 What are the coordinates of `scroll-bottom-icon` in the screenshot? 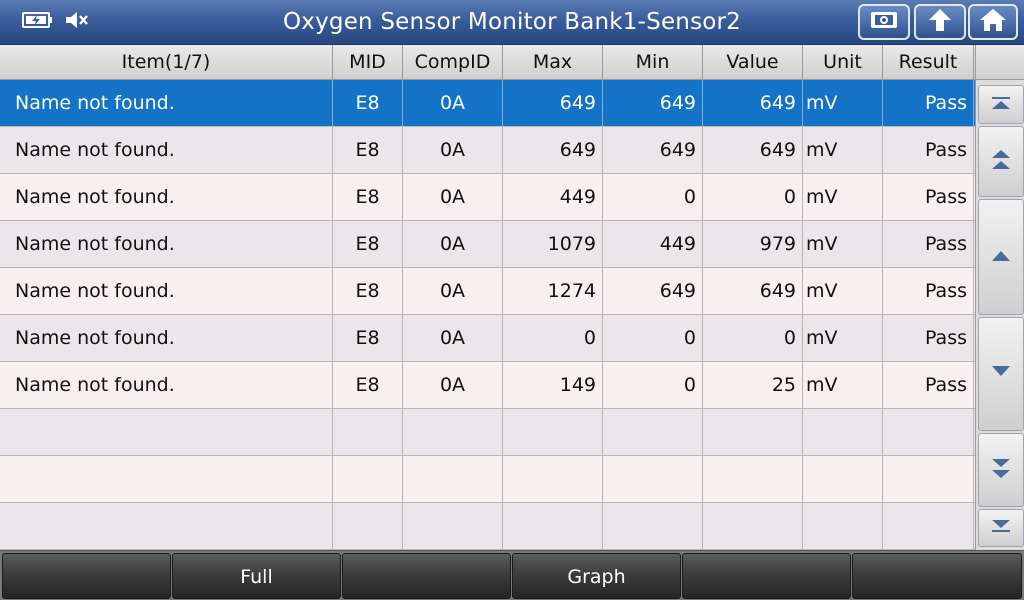 It's located at (1001, 528).